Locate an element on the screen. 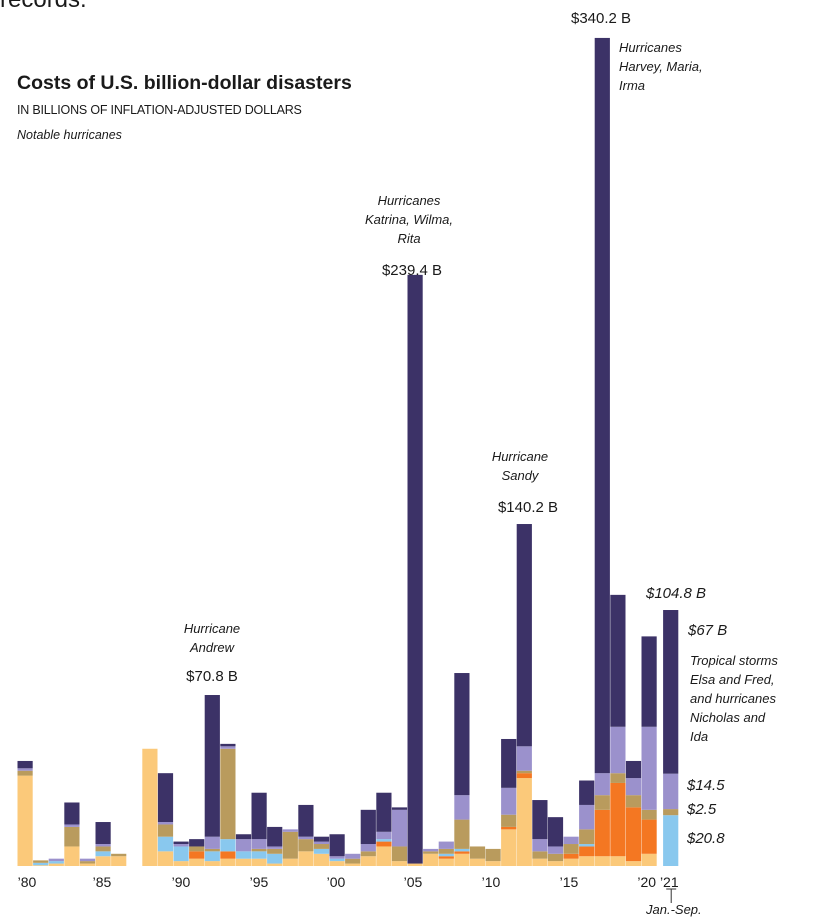  bar-2007-s1 is located at coordinates (446, 857).